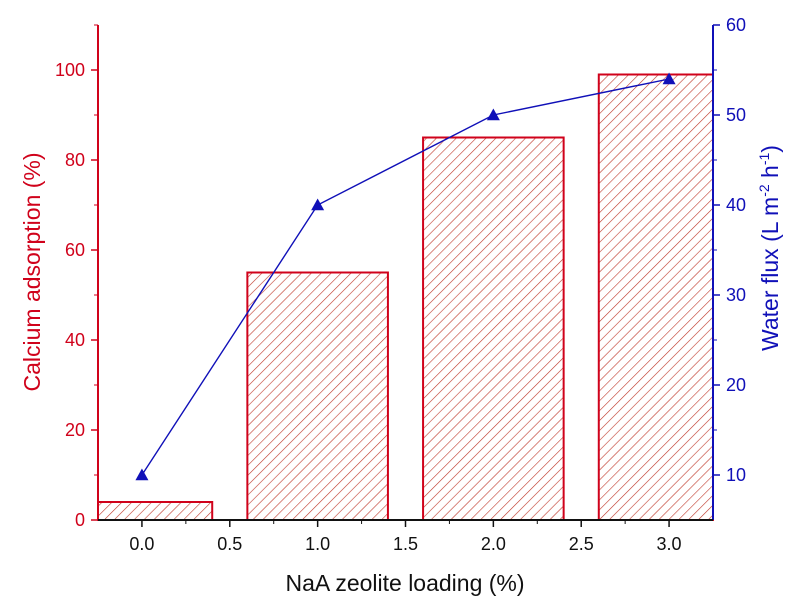 The height and width of the screenshot is (598, 791). Describe the element at coordinates (229, 544) in the screenshot. I see `x-tick-label-1: 0.5` at that location.